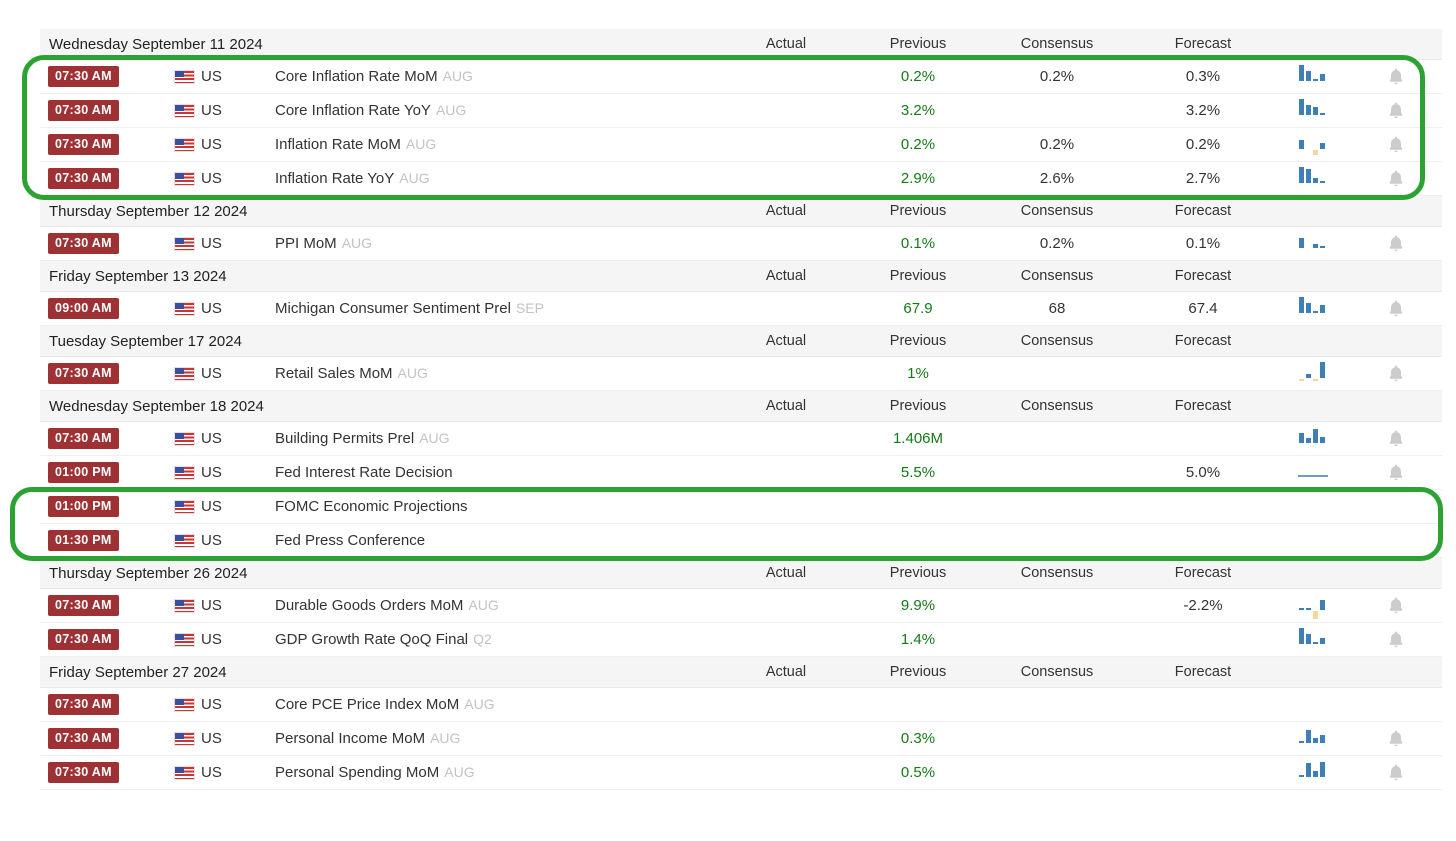 The height and width of the screenshot is (841, 1456). Describe the element at coordinates (1057, 308) in the screenshot. I see `consensus-value: 68` at that location.